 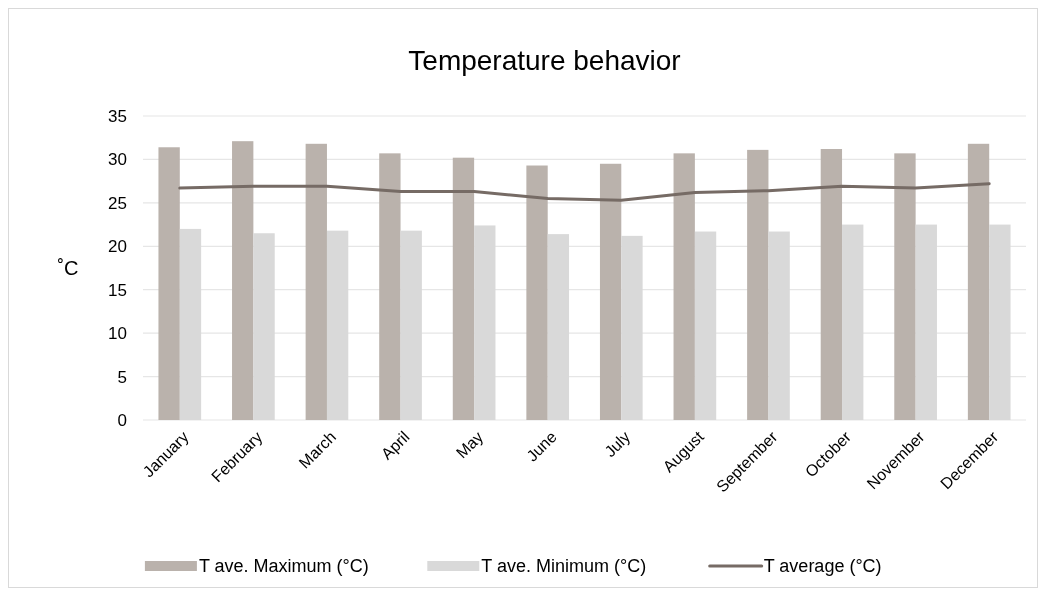 I want to click on x-tick-label: May, so click(x=469, y=445).